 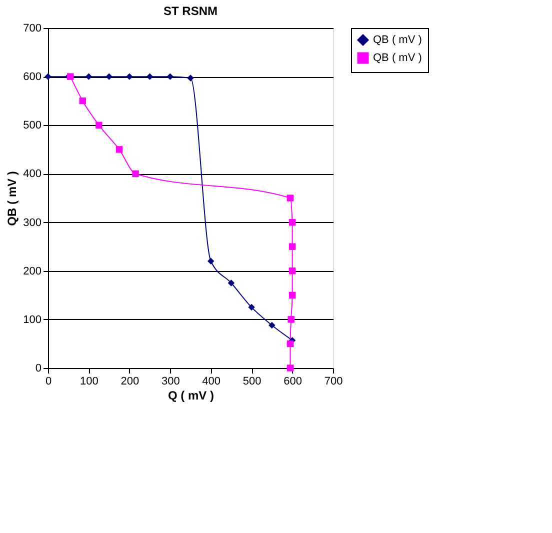 I want to click on x-tick-label: 300, so click(x=170, y=382).